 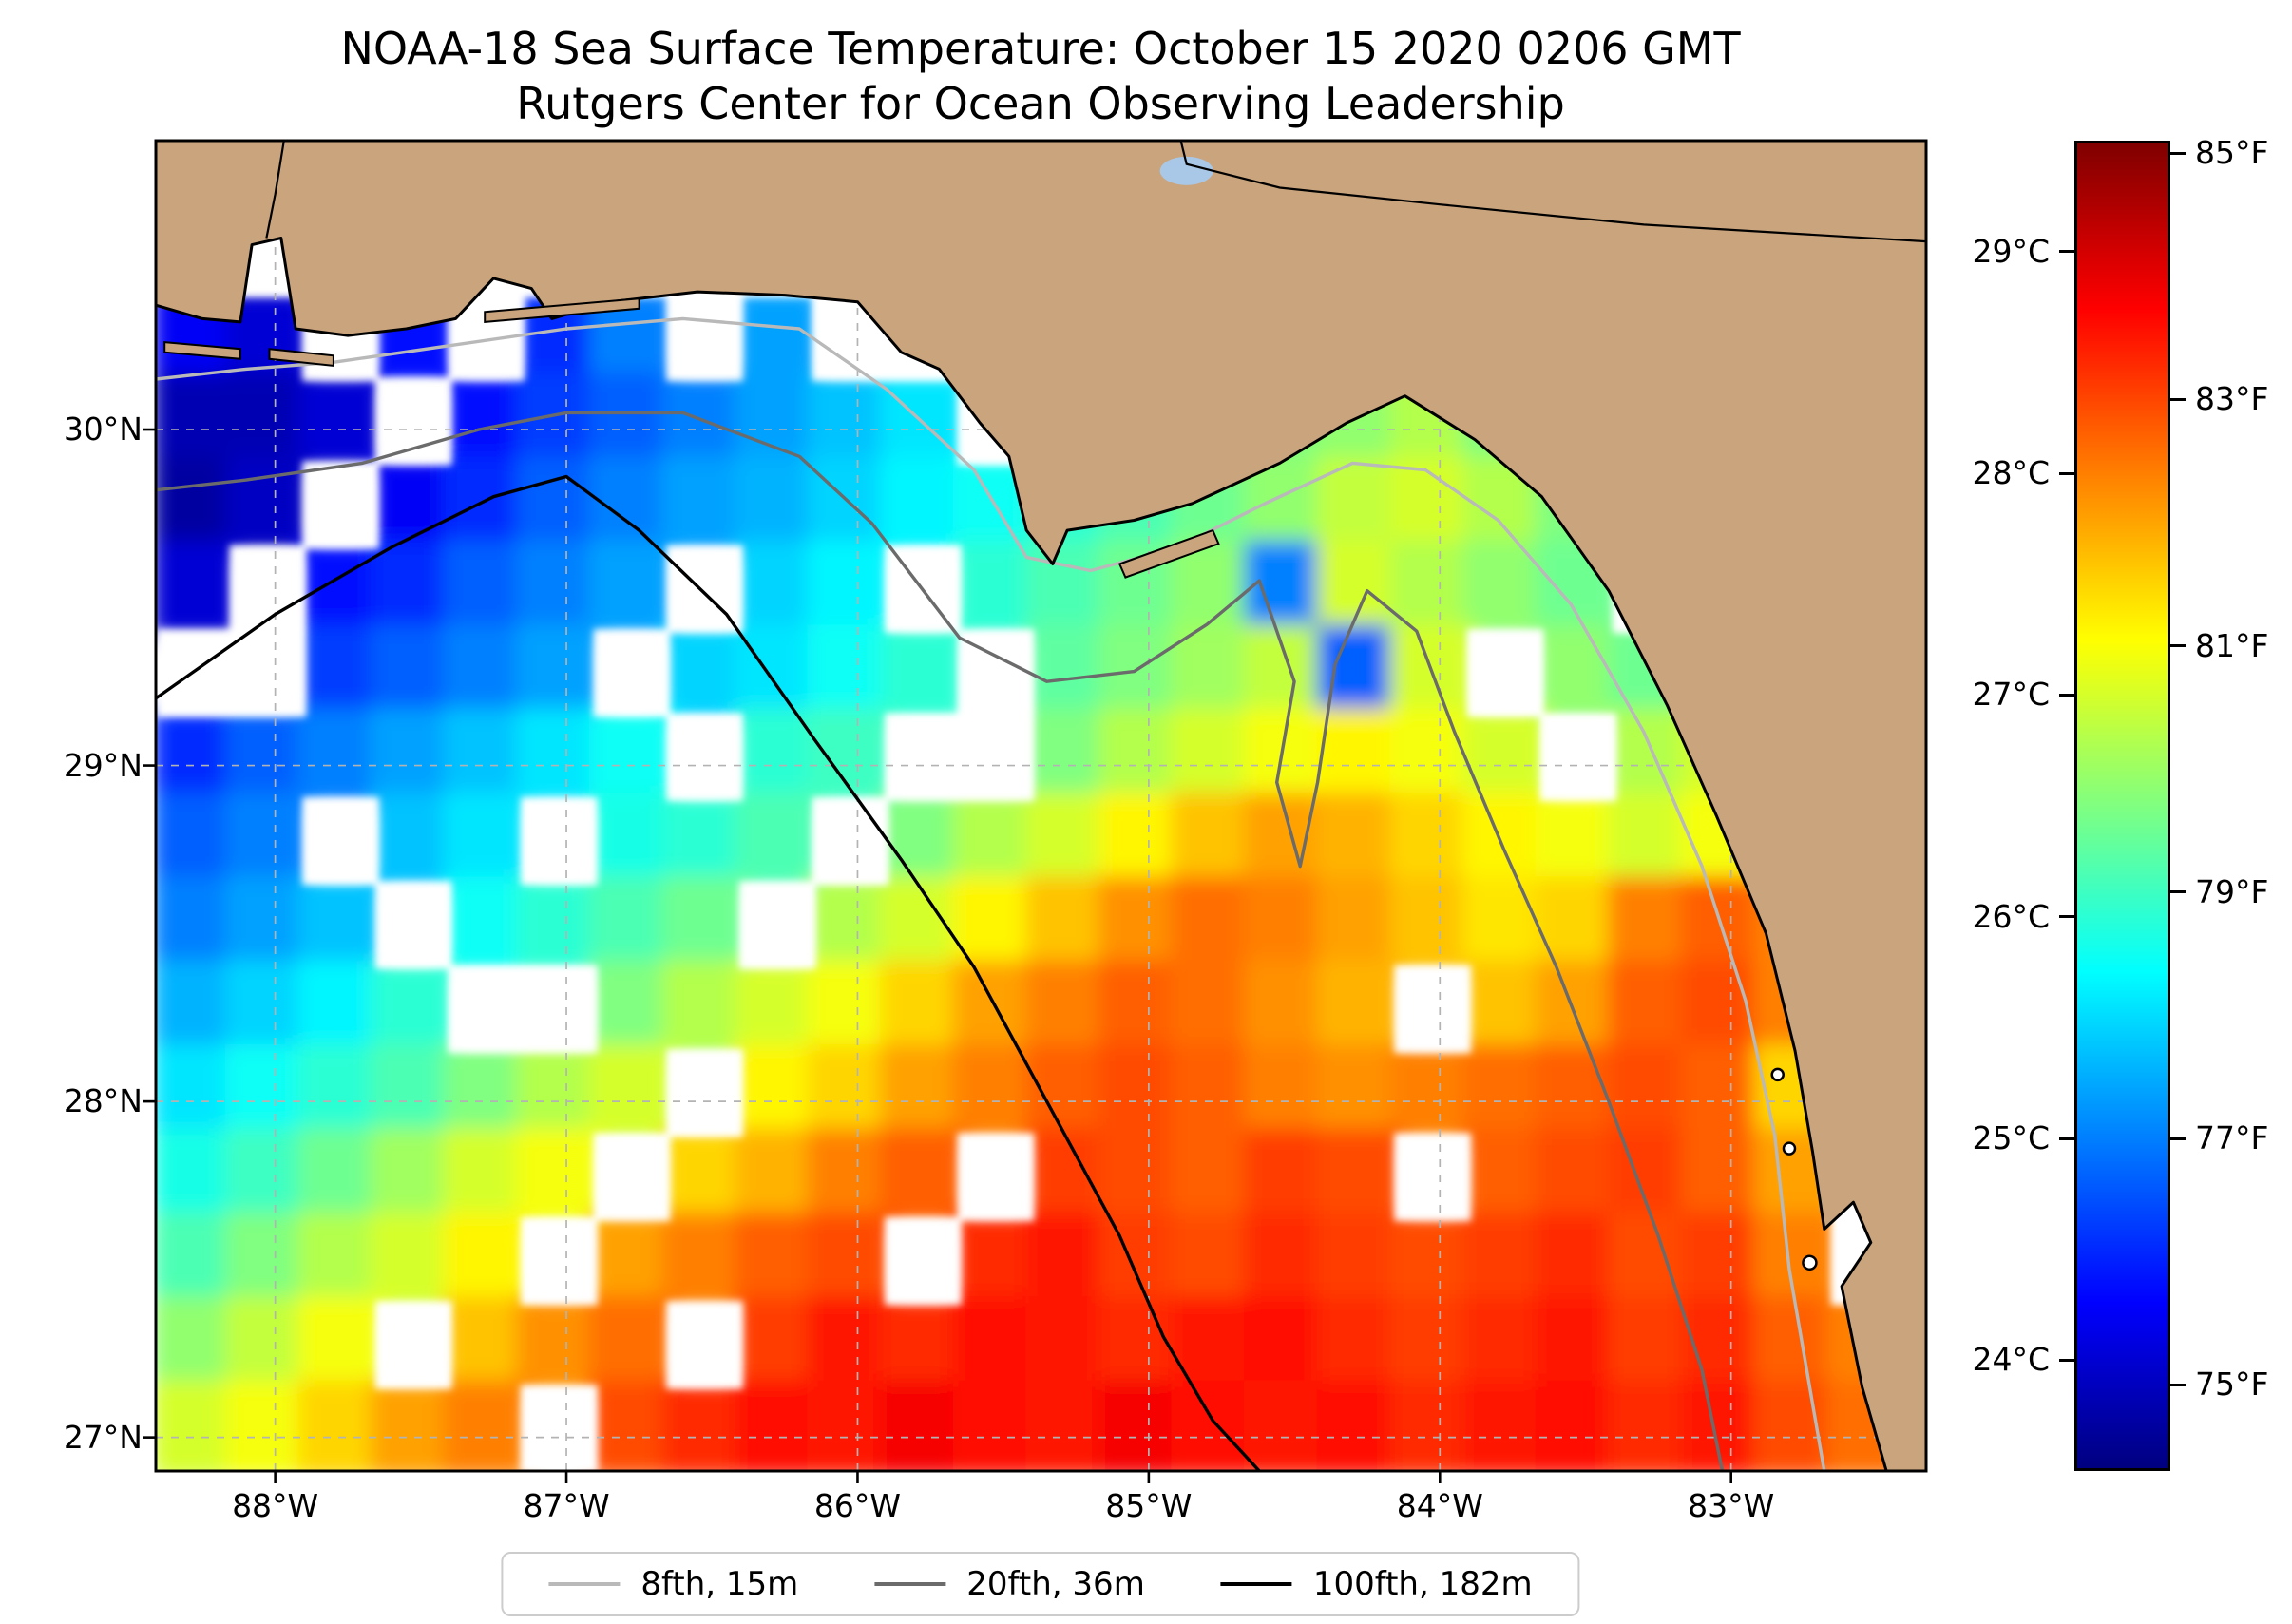 I want to click on legend-item: 100fth, 182m, so click(x=1376, y=1584).